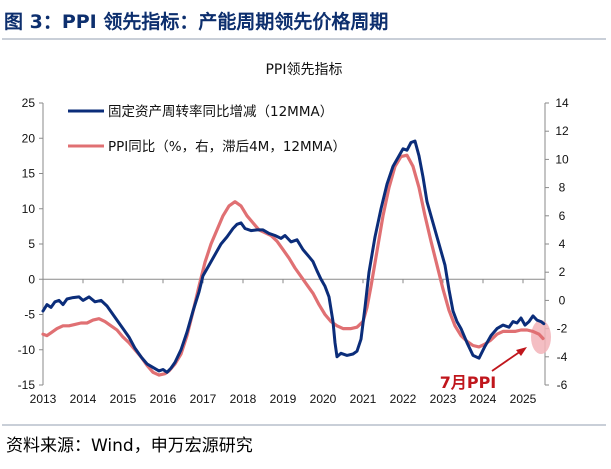 Image resolution: width=611 pixels, height=469 pixels. What do you see at coordinates (562, 272) in the screenshot?
I see `right-axis-tick-label: 2` at bounding box center [562, 272].